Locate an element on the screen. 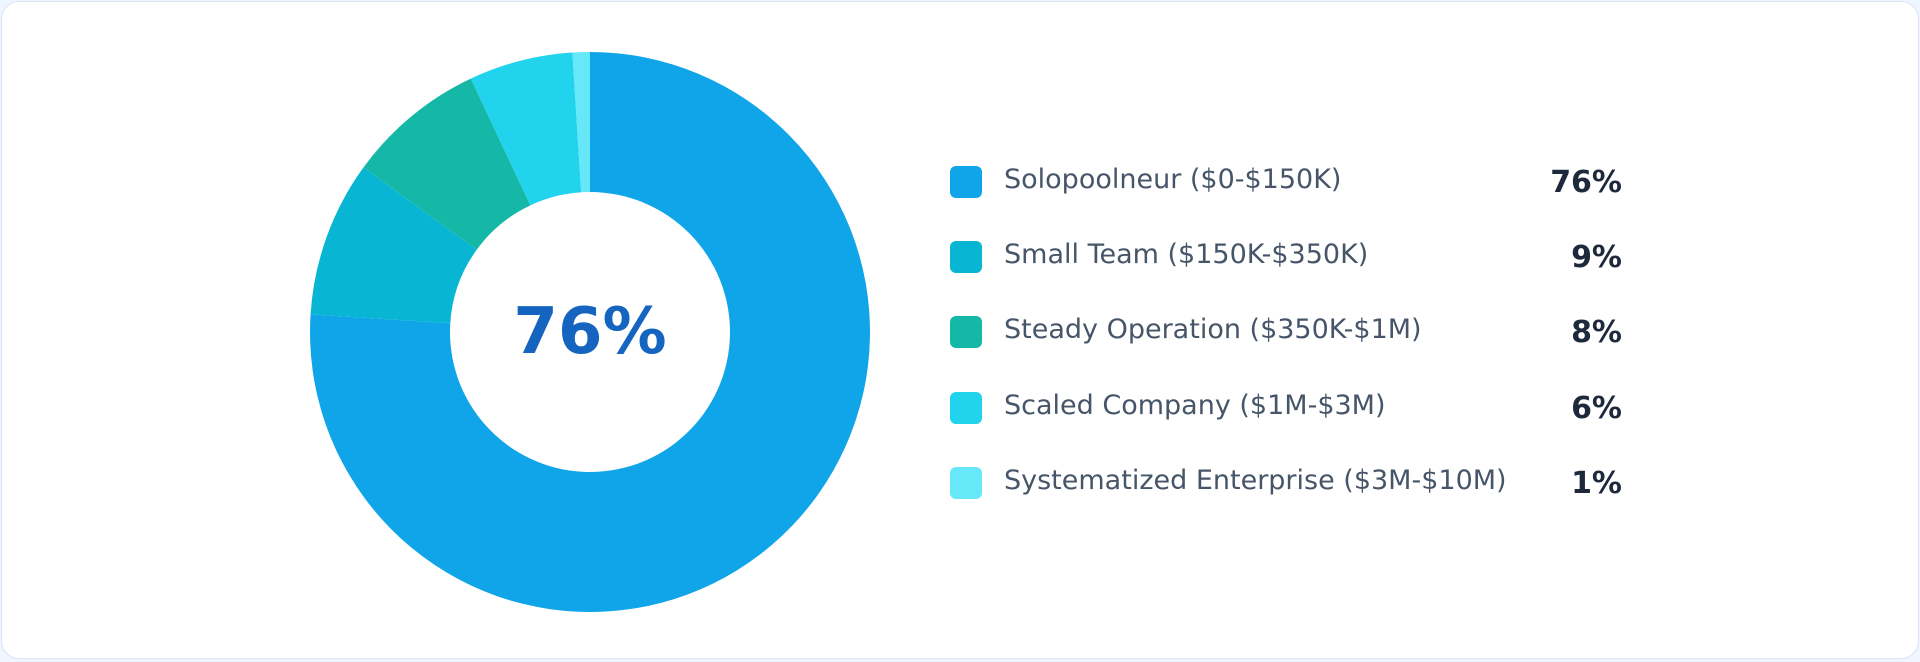  legend-label: Small Team ($150K-$350K) is located at coordinates (1186, 254).